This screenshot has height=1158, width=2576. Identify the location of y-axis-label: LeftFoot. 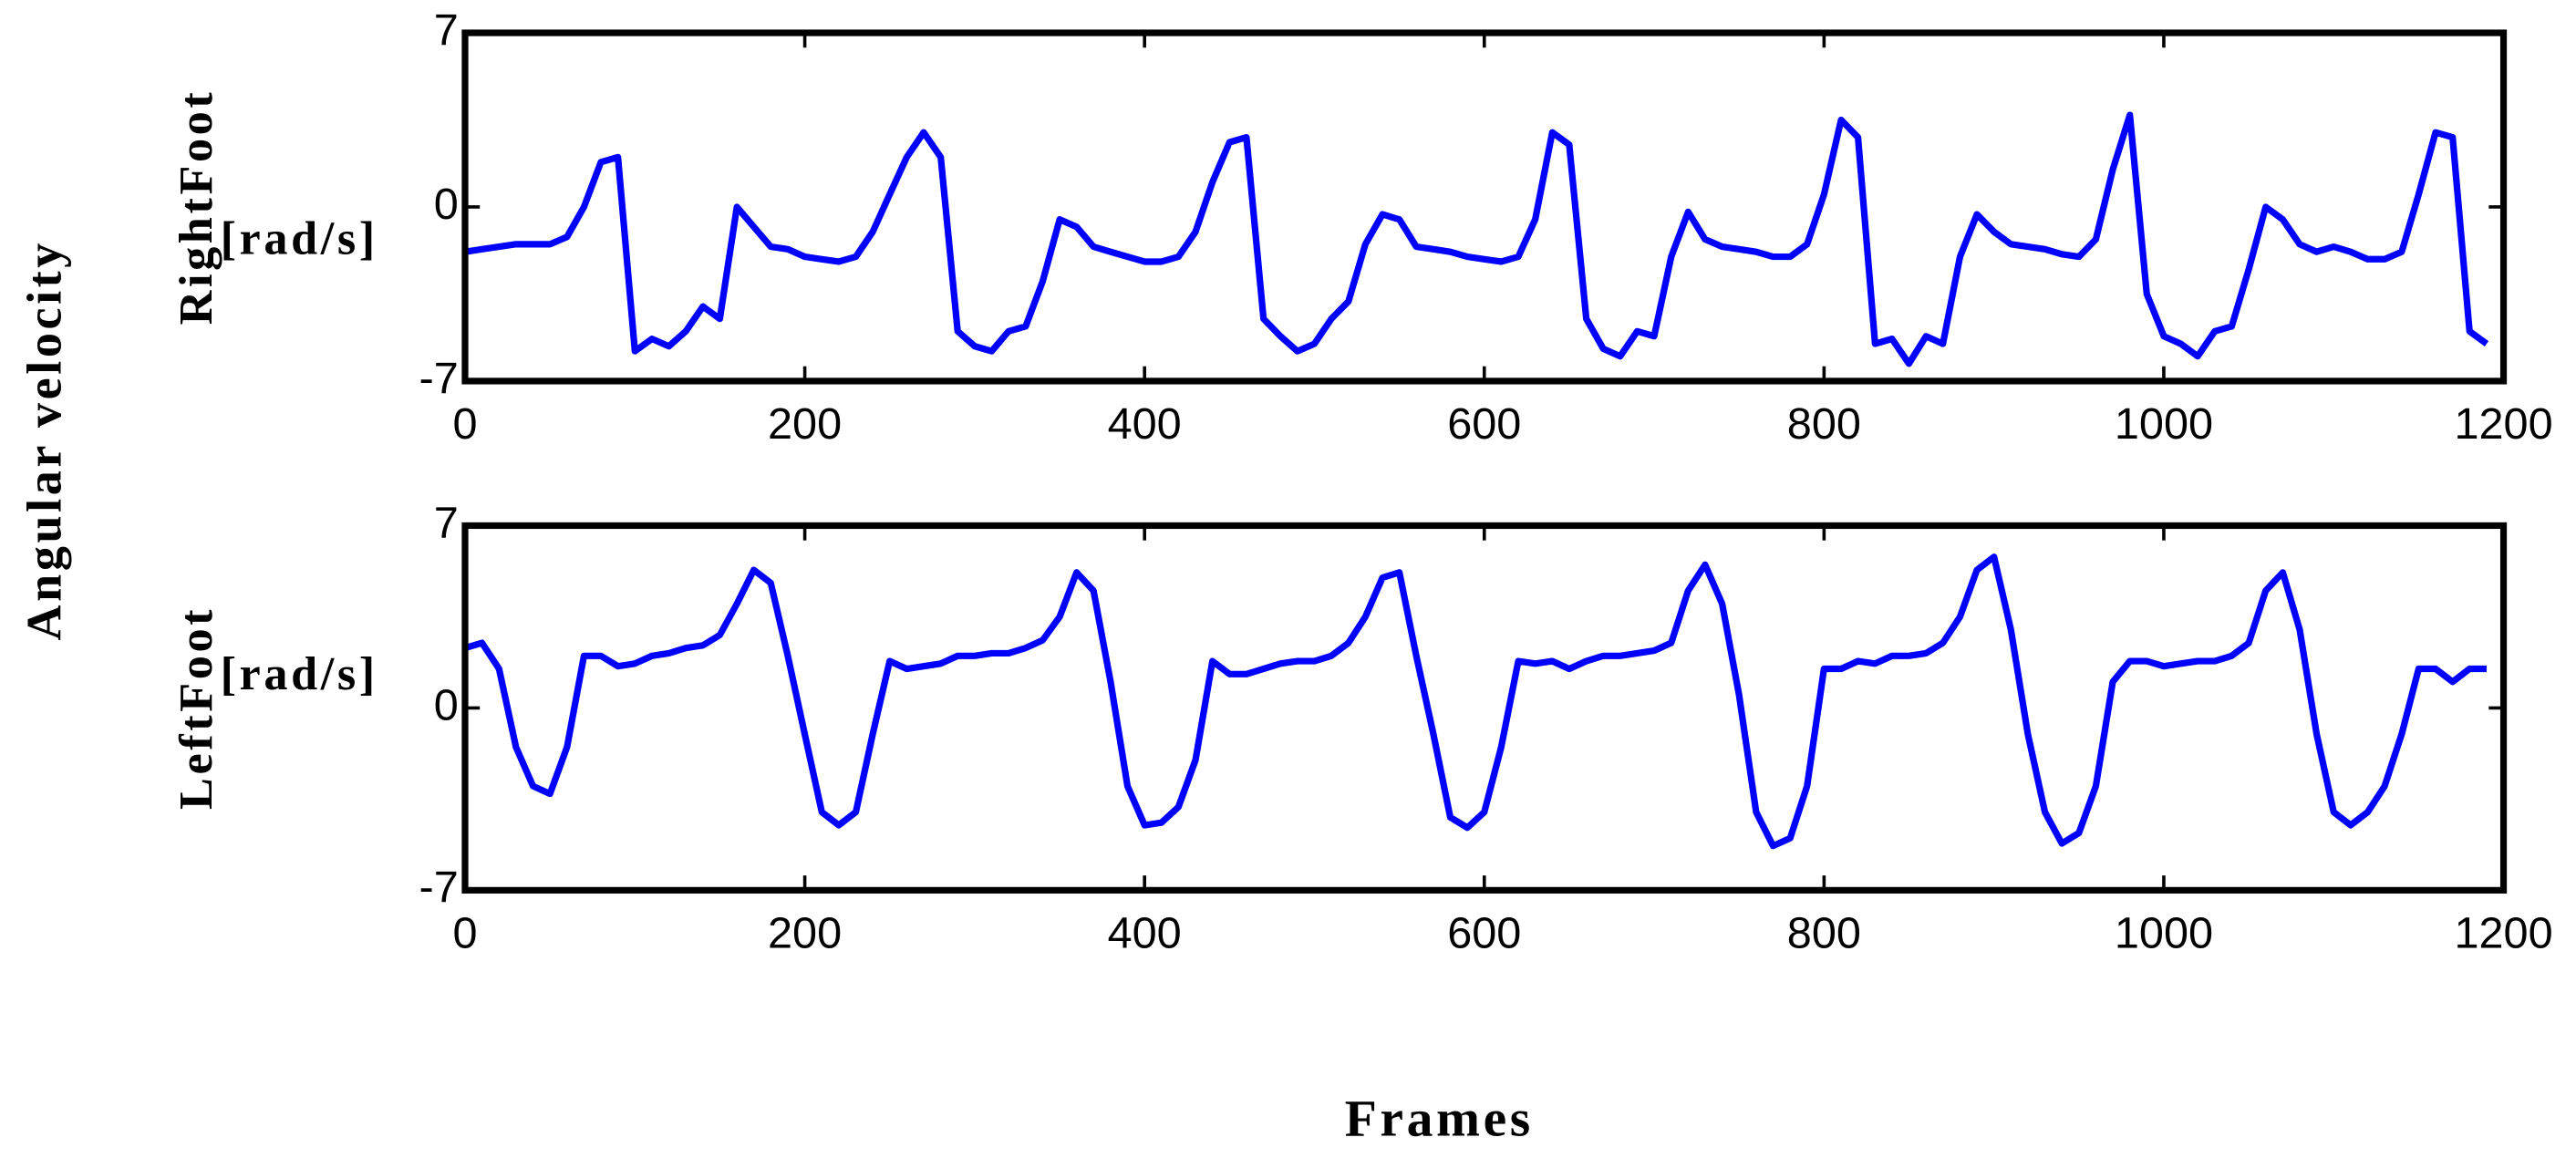
(196, 708).